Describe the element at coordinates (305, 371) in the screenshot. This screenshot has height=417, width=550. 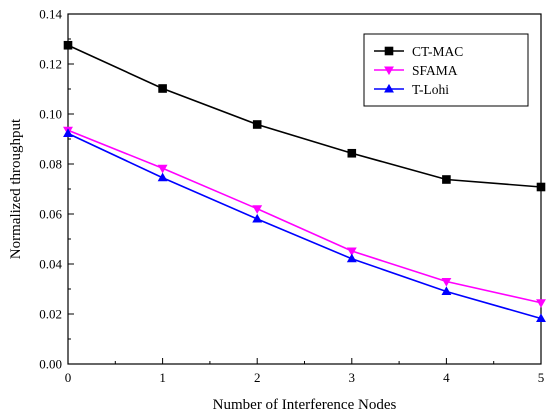
I see `x-axis: 0 1 2 3 4 5` at that location.